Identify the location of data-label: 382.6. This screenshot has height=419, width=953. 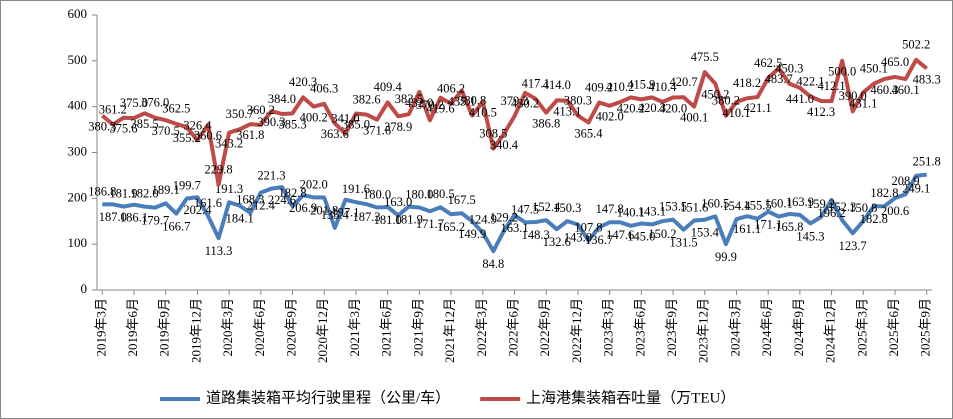
(366, 100).